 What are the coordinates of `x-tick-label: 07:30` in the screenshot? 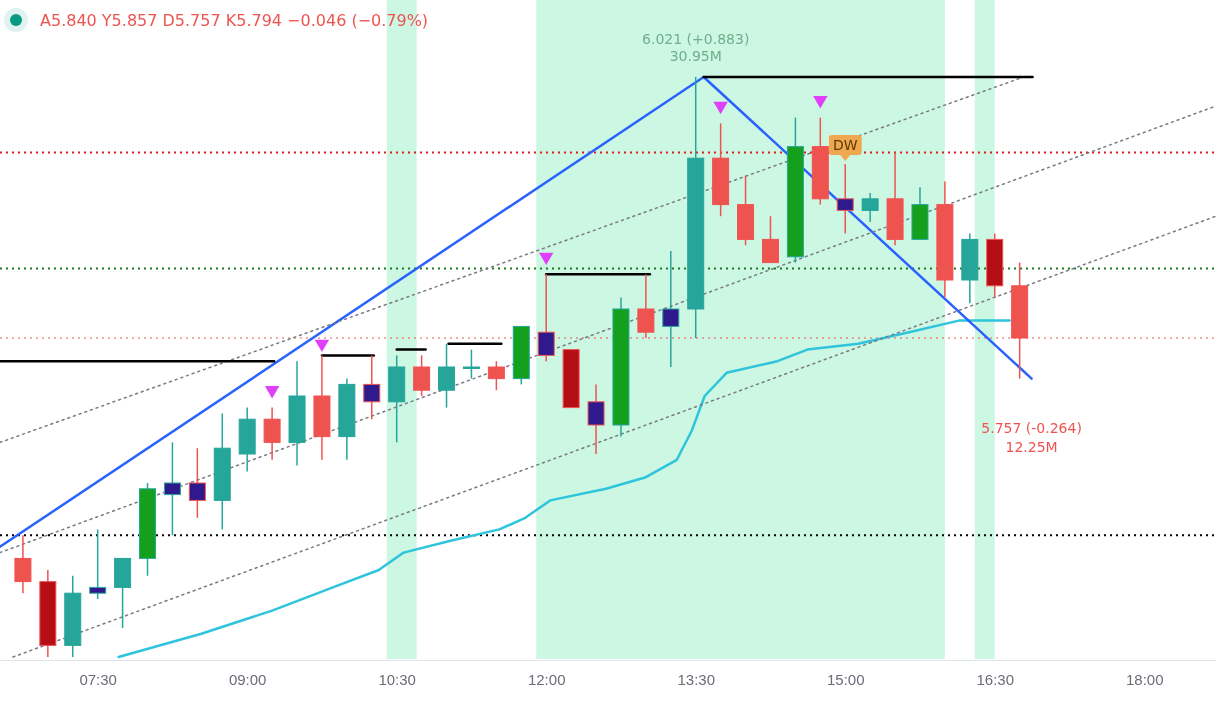 It's located at (98, 679).